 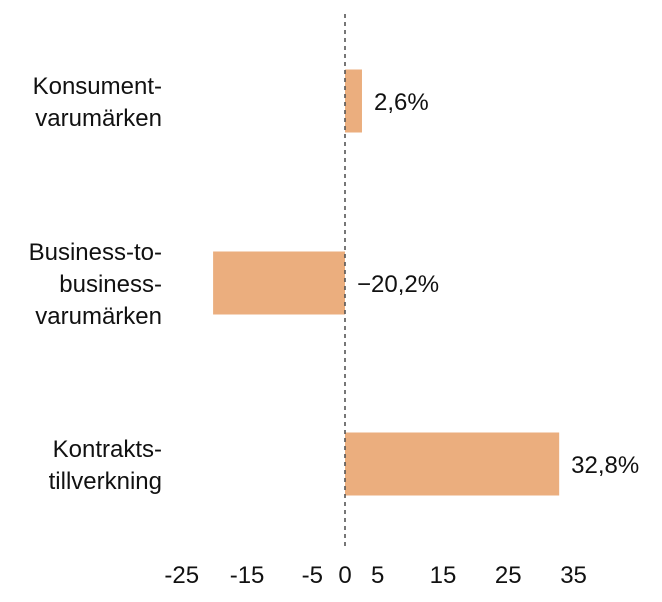 I want to click on x-tick-label-7: 35, so click(x=573, y=575).